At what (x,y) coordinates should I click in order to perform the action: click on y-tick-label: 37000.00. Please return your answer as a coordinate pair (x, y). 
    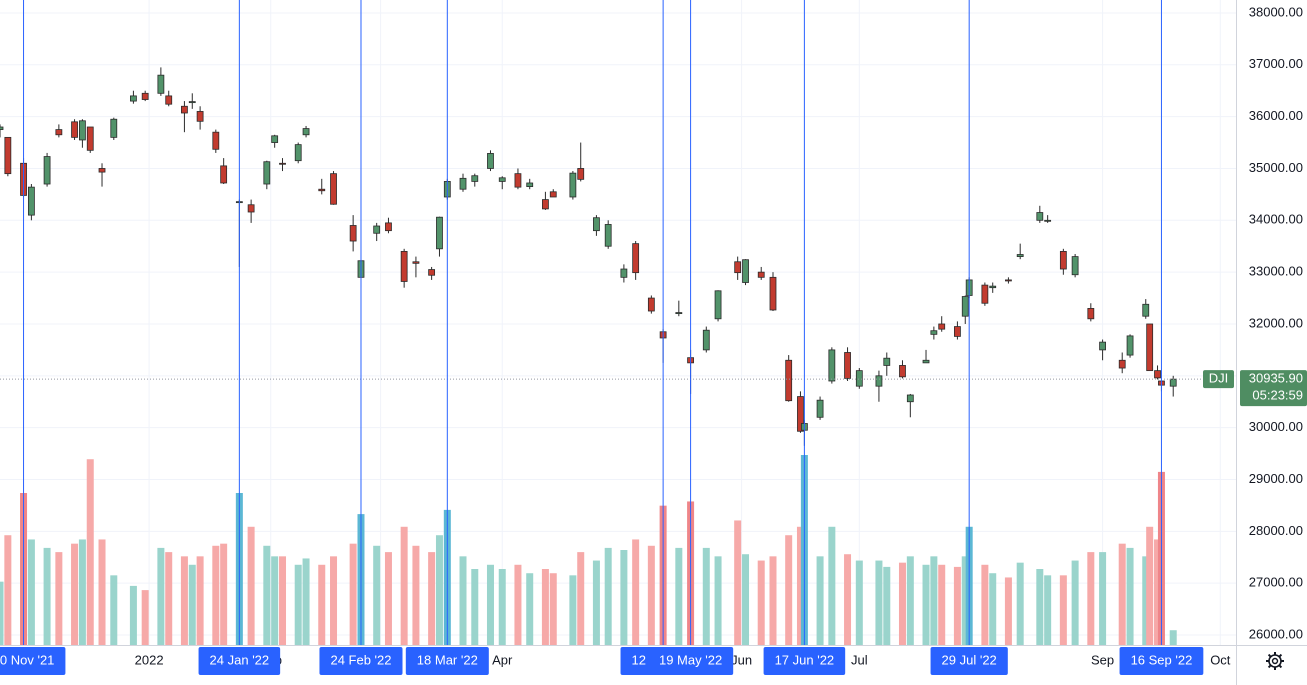
    Looking at the image, I should click on (1276, 63).